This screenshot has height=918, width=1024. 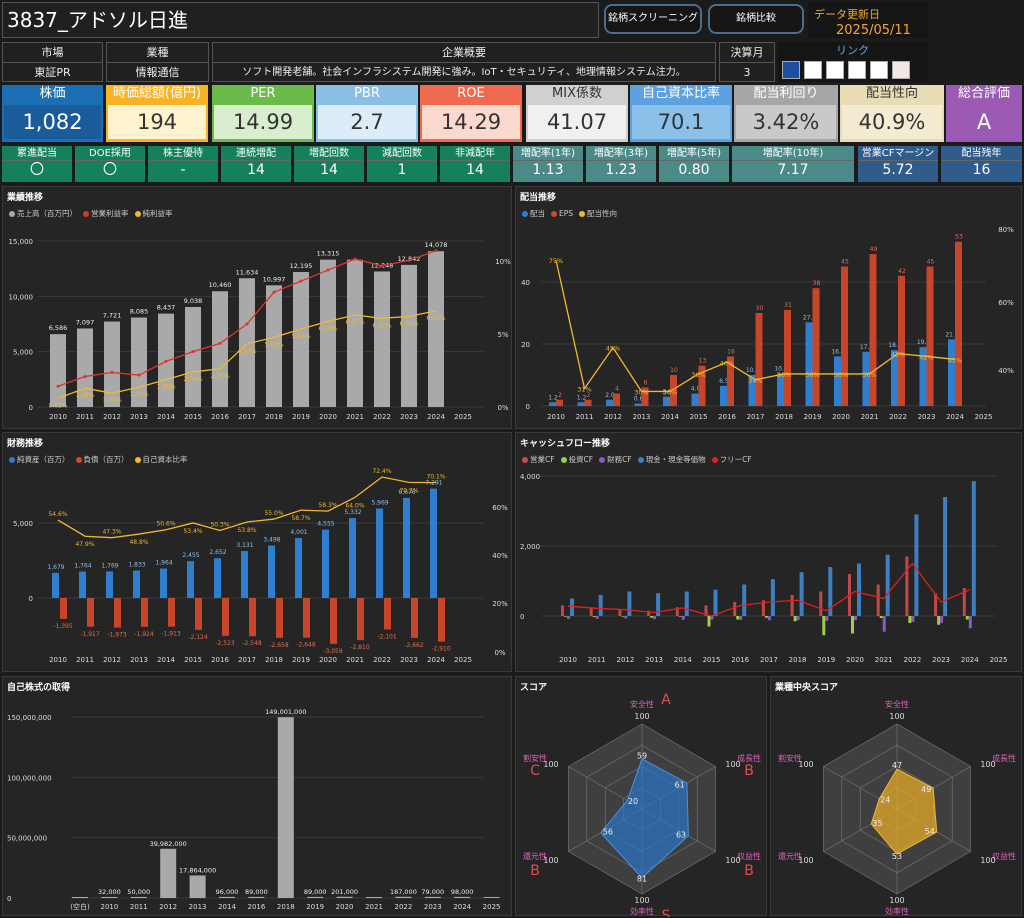 What do you see at coordinates (300, 20) in the screenshot?
I see `page-title: 3837_アドソル日進` at bounding box center [300, 20].